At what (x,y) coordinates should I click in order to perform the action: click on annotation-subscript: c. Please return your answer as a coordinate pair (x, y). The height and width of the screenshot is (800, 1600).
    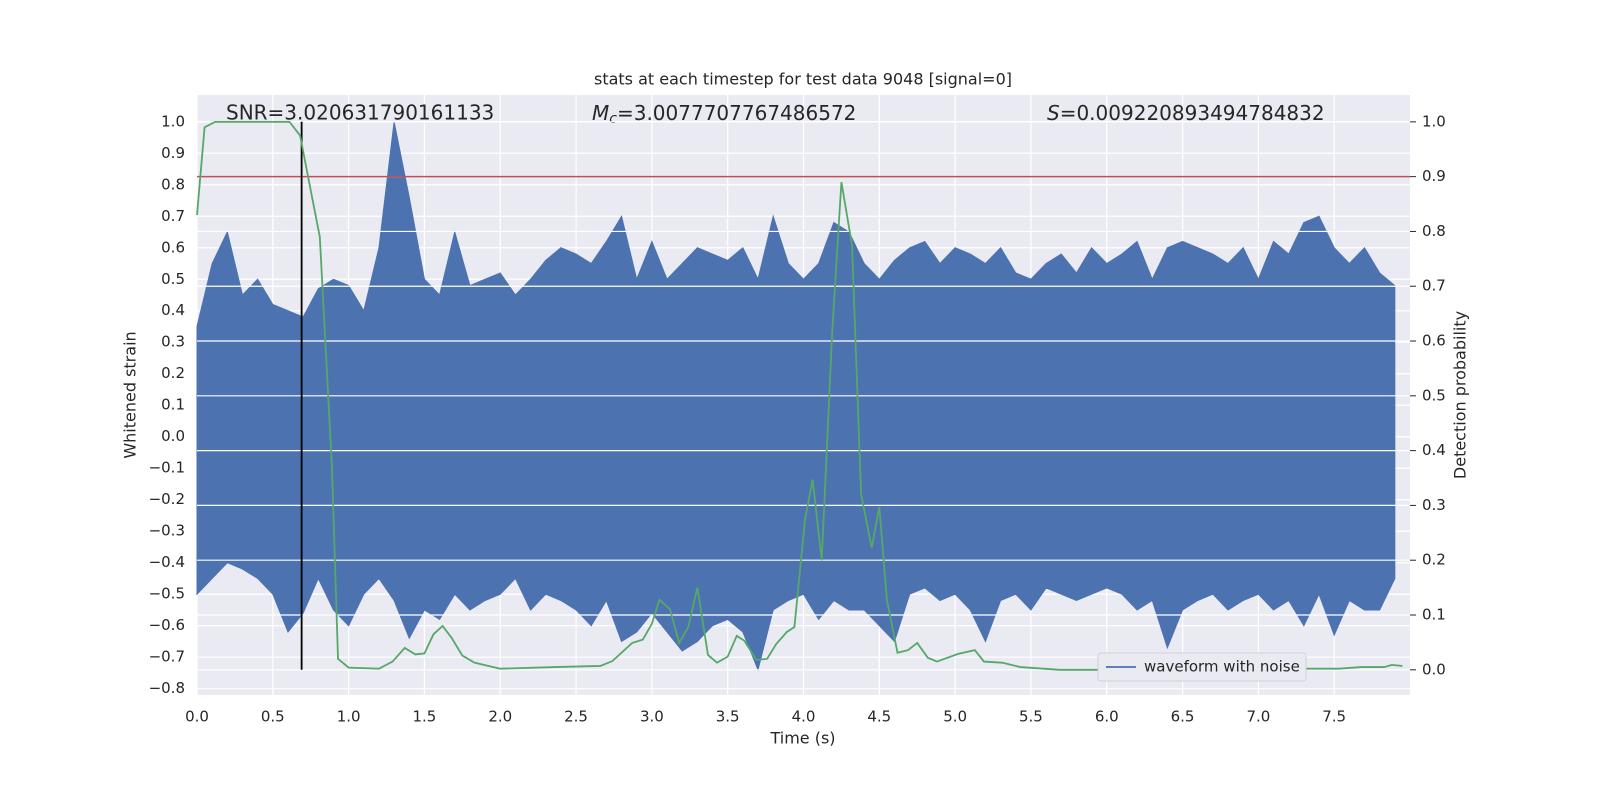
    Looking at the image, I should click on (613, 119).